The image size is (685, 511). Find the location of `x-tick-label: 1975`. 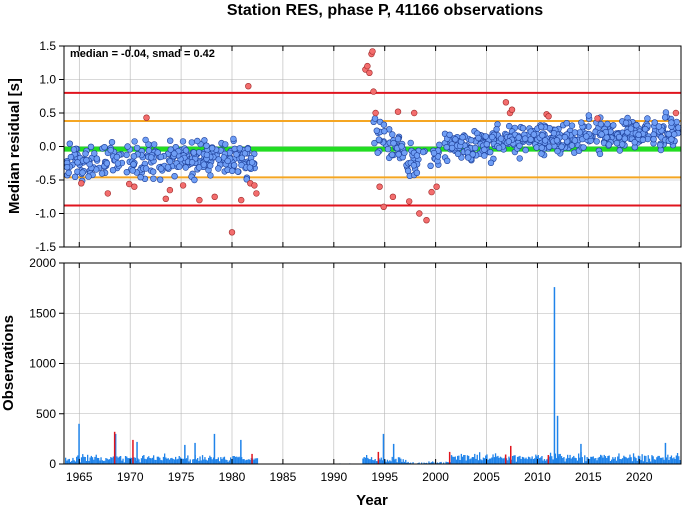

x-tick-label: 1975 is located at coordinates (181, 477).